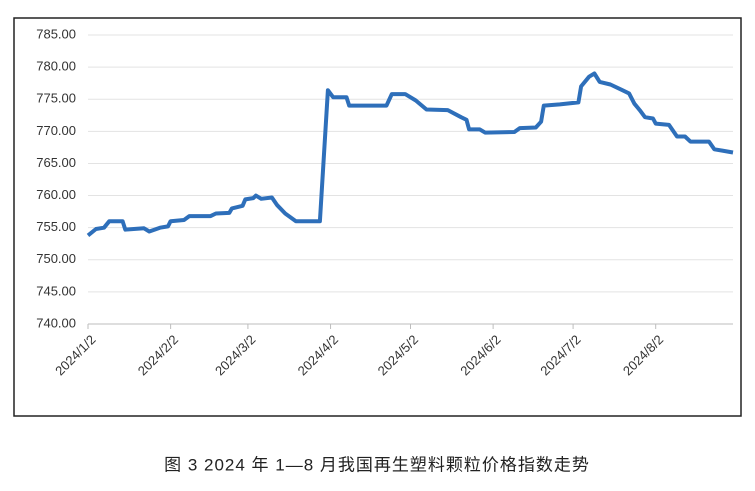 The height and width of the screenshot is (491, 755). I want to click on caption: 图 3 2024 年 1—8 月我国再生塑料颗粒价格指数走势, so click(377, 464).